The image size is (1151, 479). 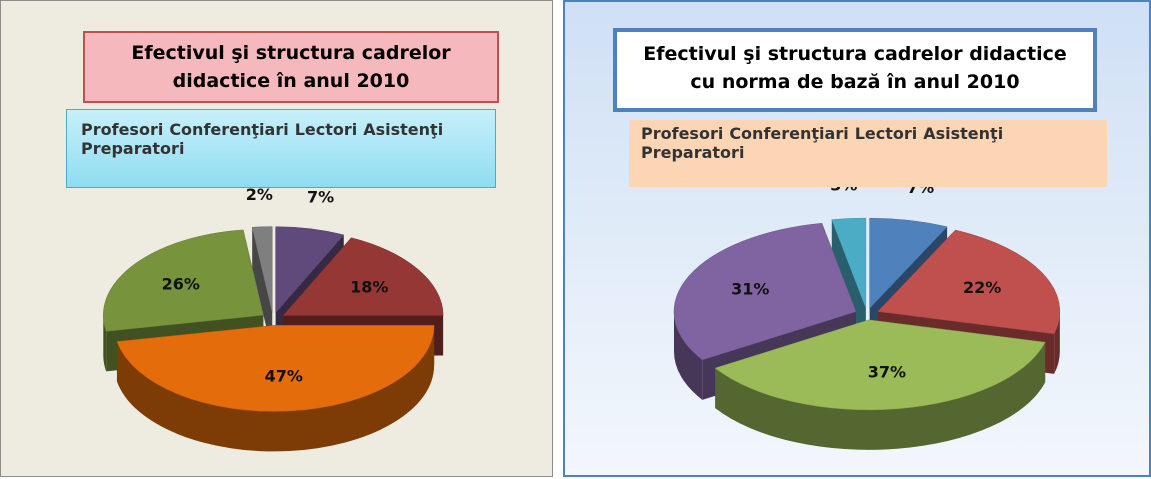 What do you see at coordinates (750, 289) in the screenshot?
I see `data-label: 31%` at bounding box center [750, 289].